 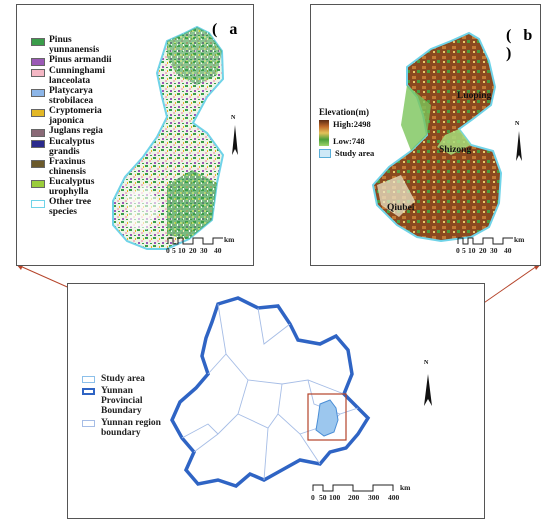 I want to click on scale-label: 200, so click(x=354, y=497).